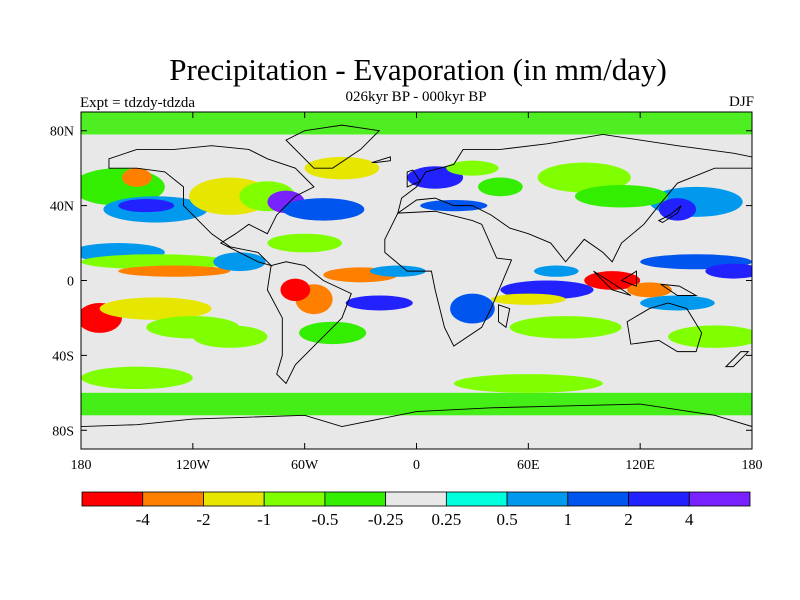 Image resolution: width=800 pixels, height=600 pixels. What do you see at coordinates (418, 69) in the screenshot?
I see `chart-title: Precipitation - Evaporation (in mm/day)` at bounding box center [418, 69].